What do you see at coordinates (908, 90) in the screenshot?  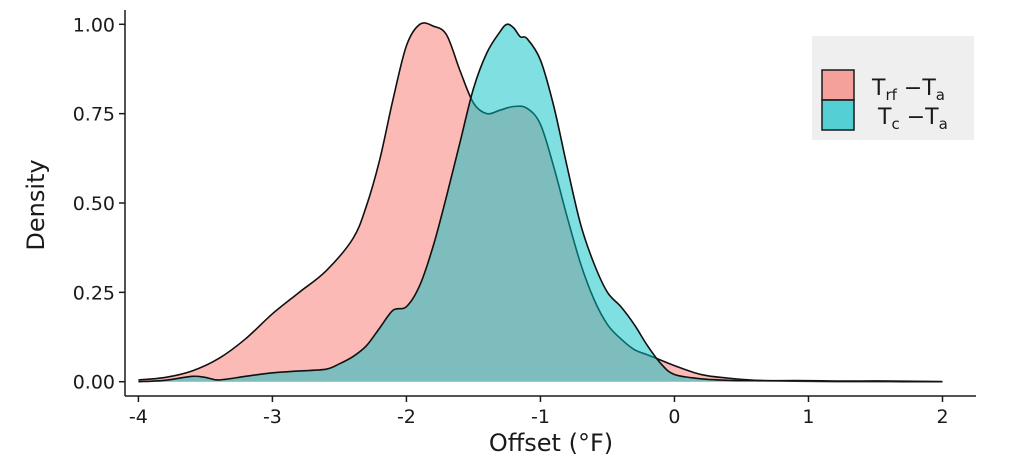 I see `legend-label-trf: Trf −Ta` at bounding box center [908, 90].